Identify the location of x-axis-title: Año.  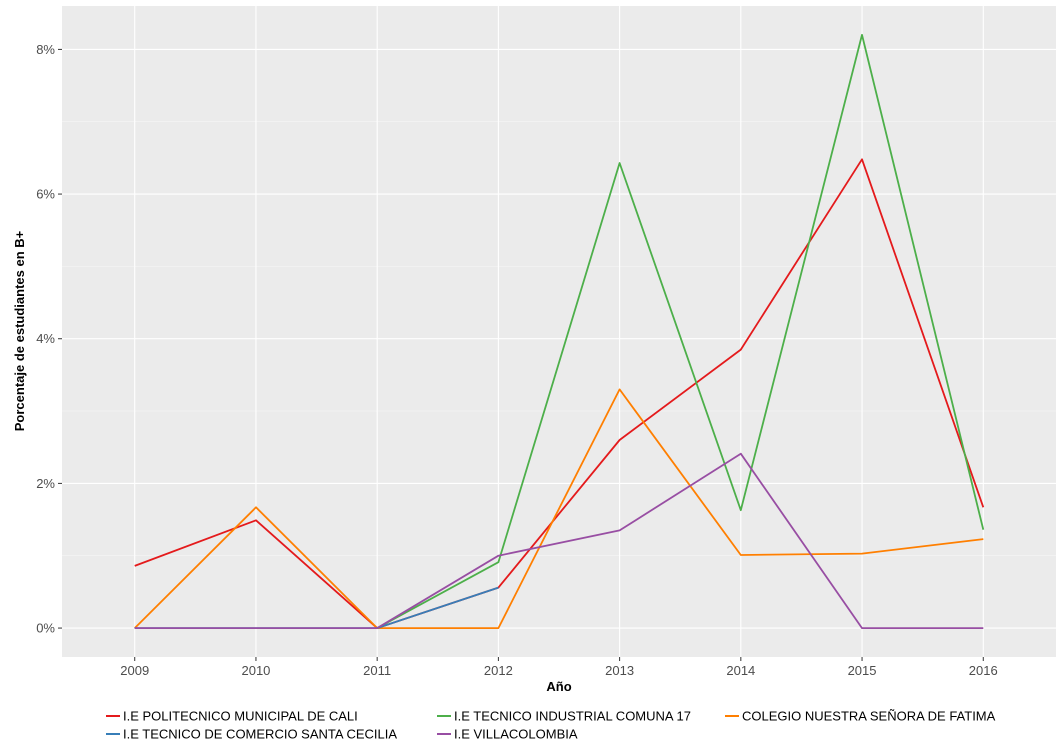
(558, 686).